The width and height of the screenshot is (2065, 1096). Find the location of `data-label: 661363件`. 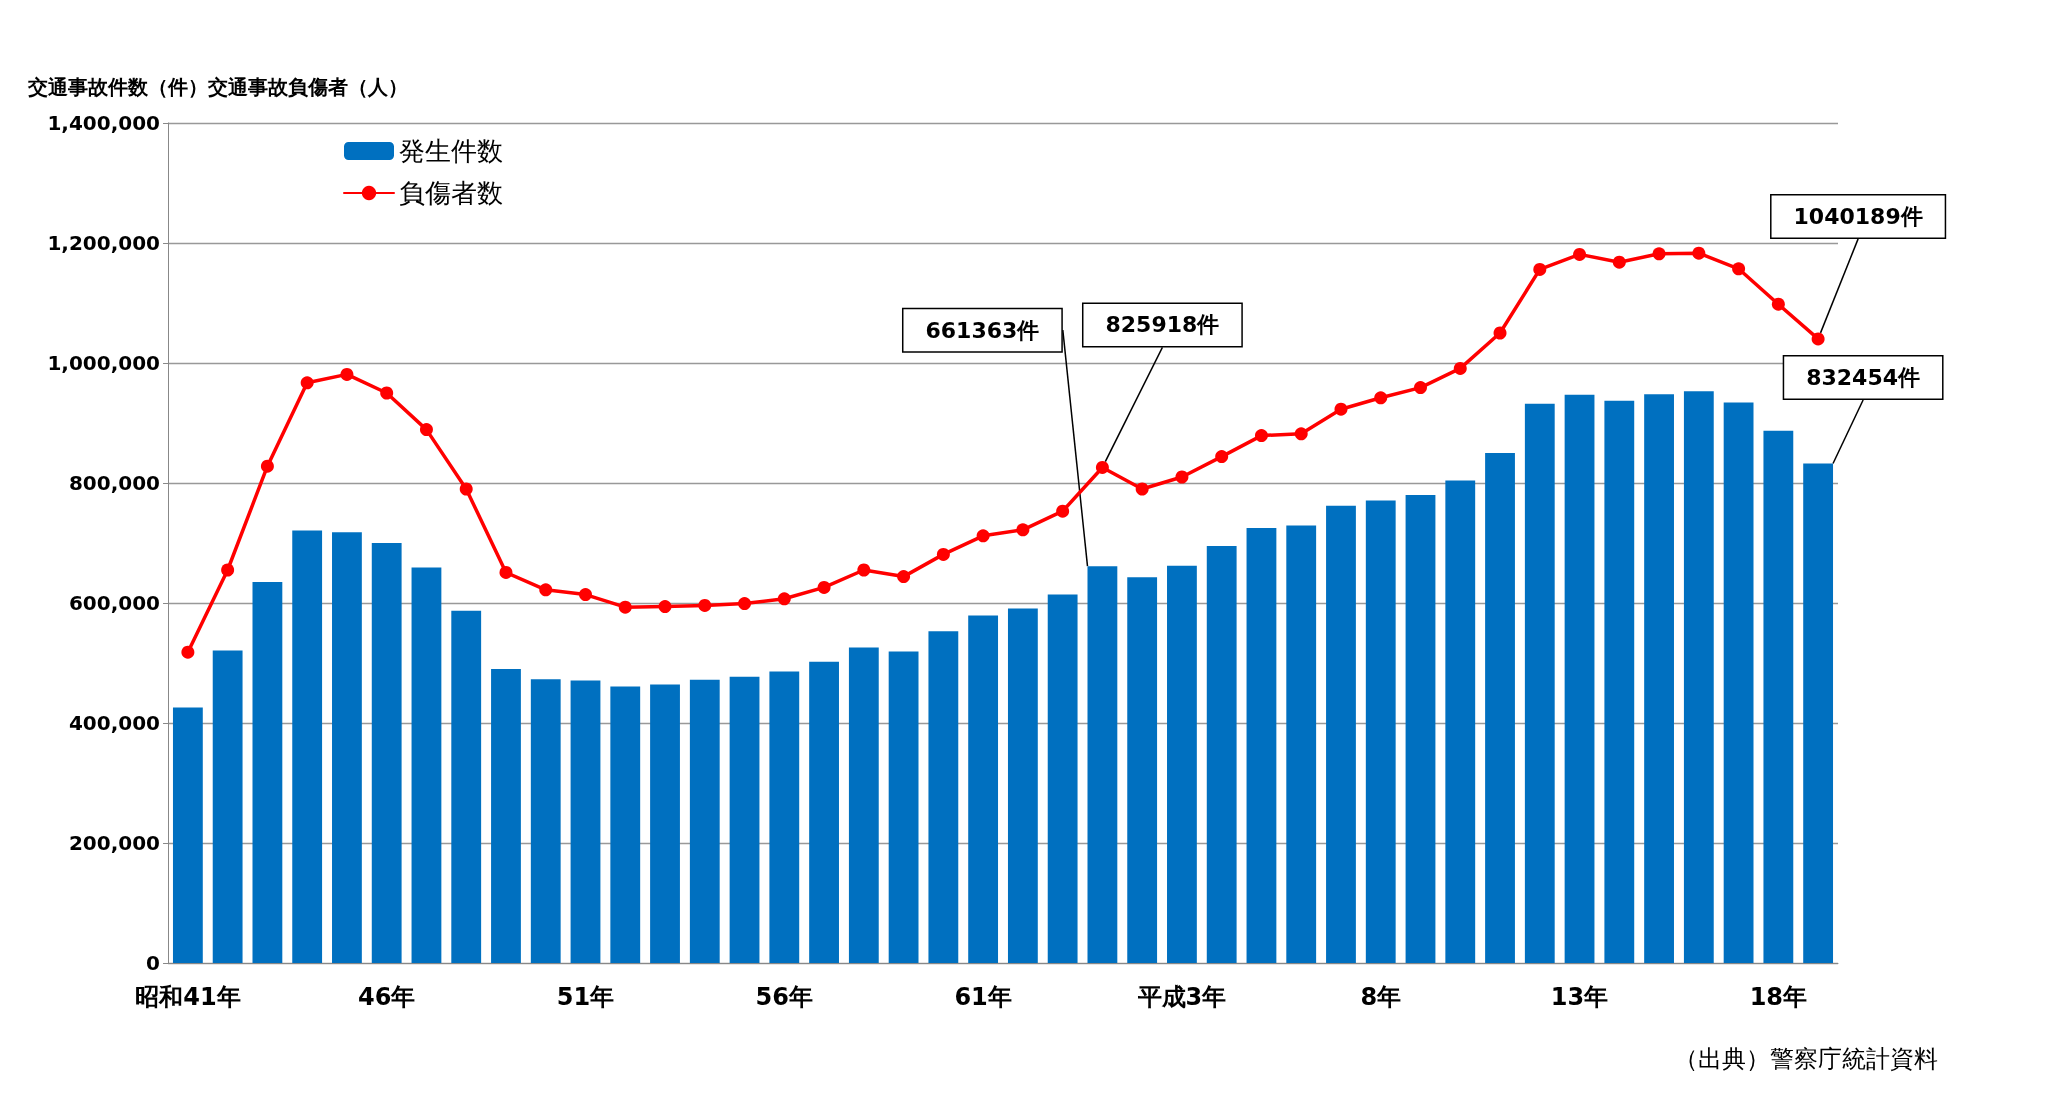

data-label: 661363件 is located at coordinates (982, 330).